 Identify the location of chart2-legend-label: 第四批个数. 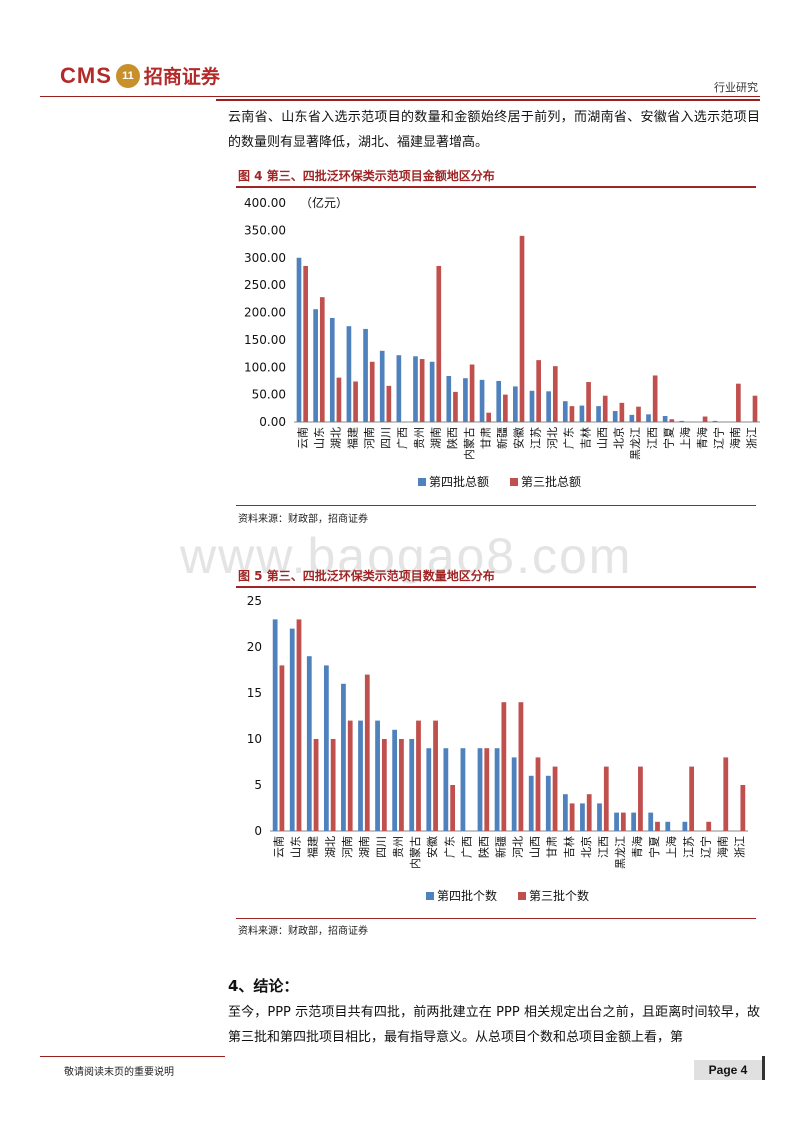
(467, 895).